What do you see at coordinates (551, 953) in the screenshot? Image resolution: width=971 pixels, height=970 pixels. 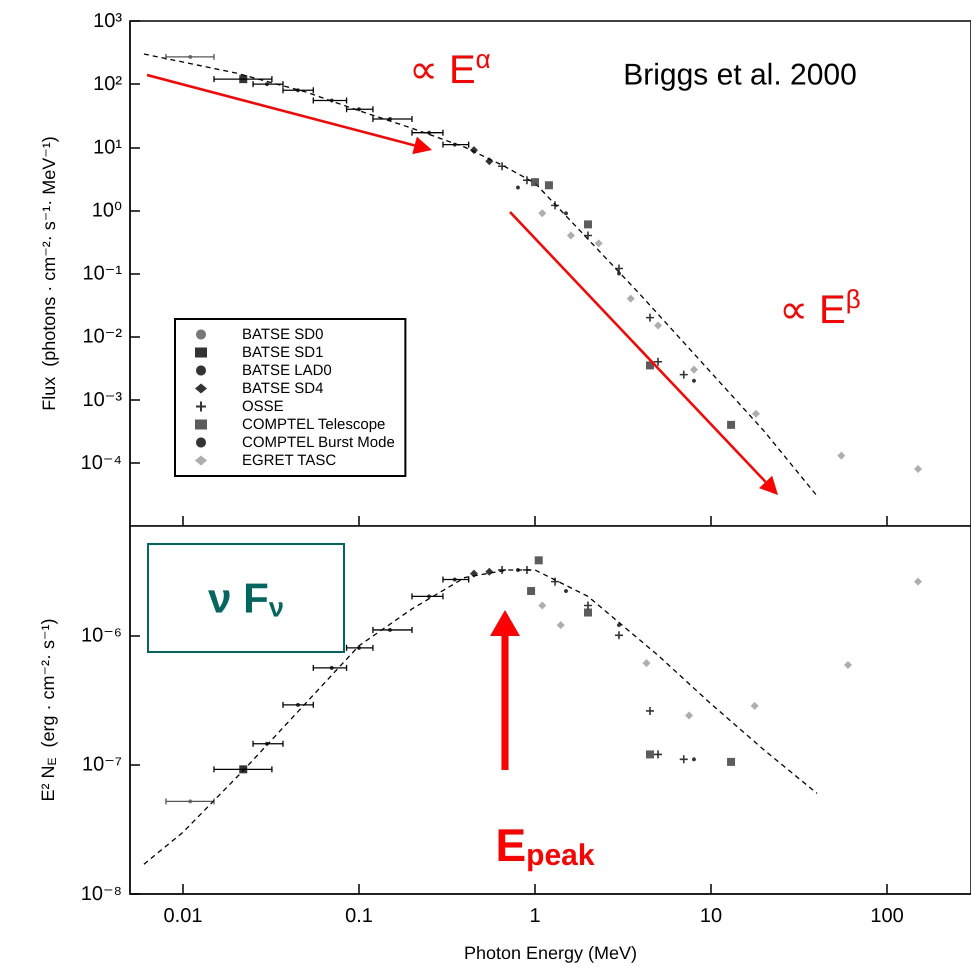 I see `x-axis-title: Photon Energy (MeV)` at bounding box center [551, 953].